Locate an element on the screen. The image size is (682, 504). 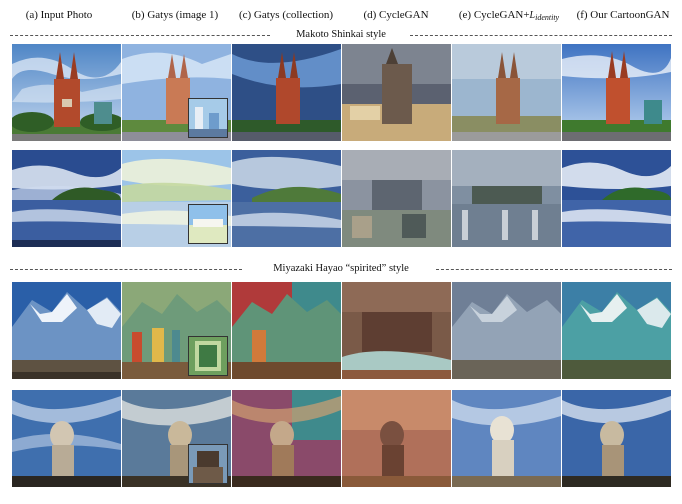
lake-input-illustration is located at coordinates (66, 198).